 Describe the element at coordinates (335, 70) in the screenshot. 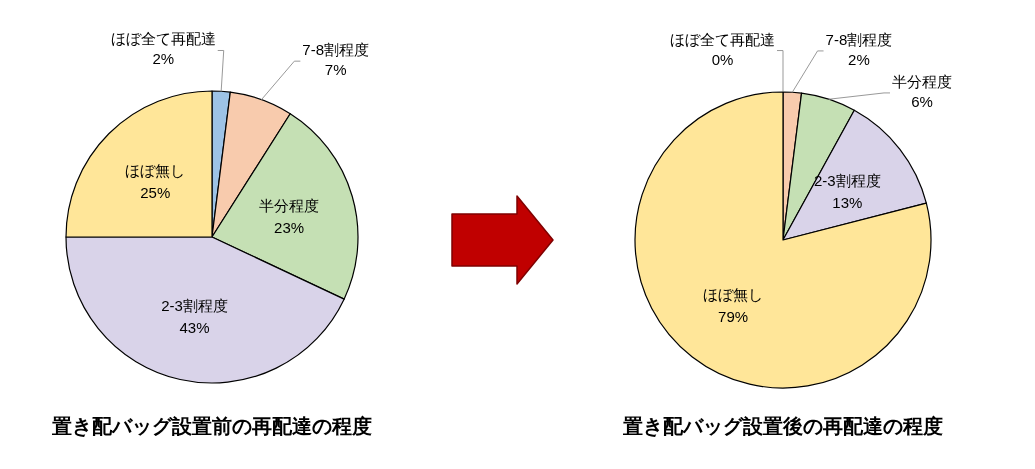

I see `data-label: 7%` at that location.